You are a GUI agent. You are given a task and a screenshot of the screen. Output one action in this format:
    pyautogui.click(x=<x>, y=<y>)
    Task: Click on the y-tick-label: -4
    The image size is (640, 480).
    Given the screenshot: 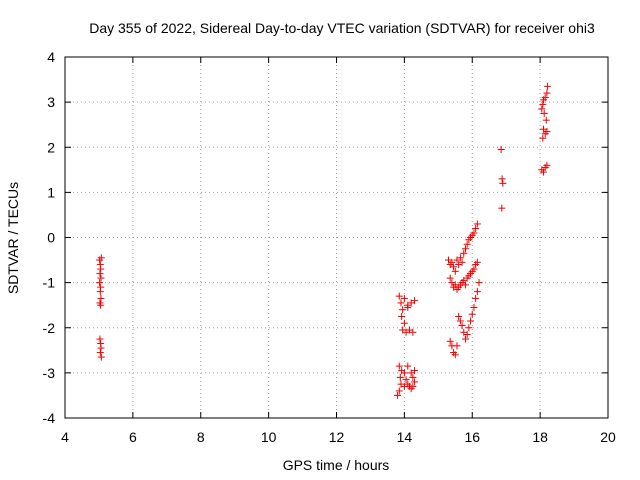 What is the action you would take?
    pyautogui.click(x=49, y=418)
    